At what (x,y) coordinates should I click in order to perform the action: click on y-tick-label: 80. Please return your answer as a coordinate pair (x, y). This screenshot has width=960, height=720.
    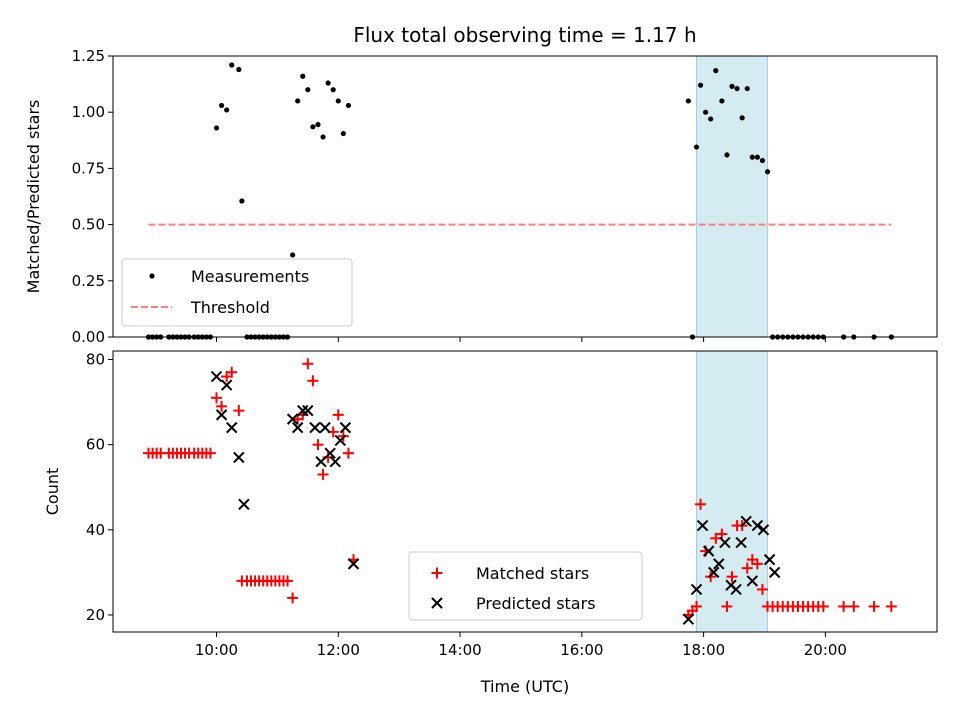
    Looking at the image, I should click on (95, 360).